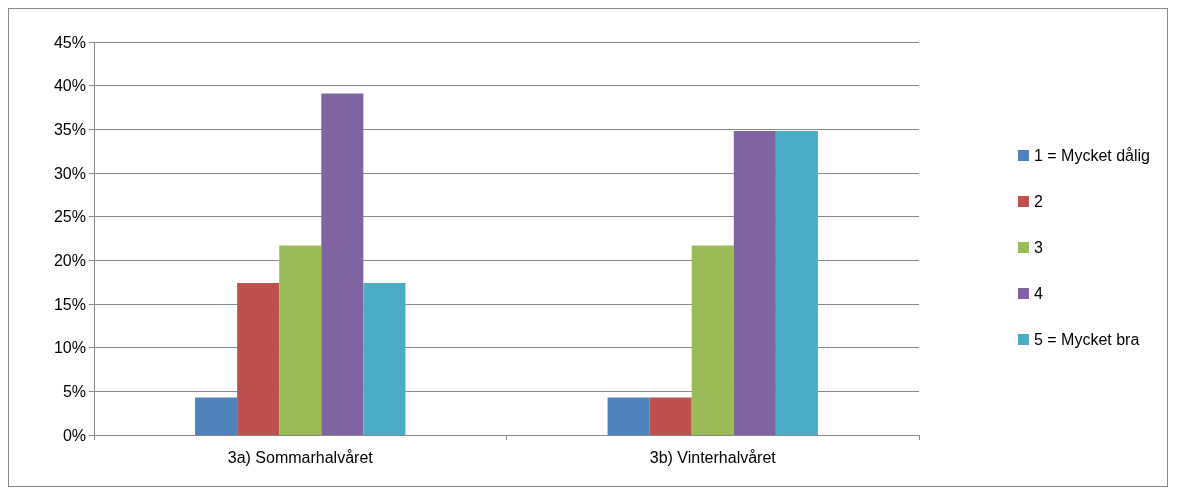 The width and height of the screenshot is (1178, 497). What do you see at coordinates (74, 391) in the screenshot?
I see `y-tick-label: 5%` at bounding box center [74, 391].